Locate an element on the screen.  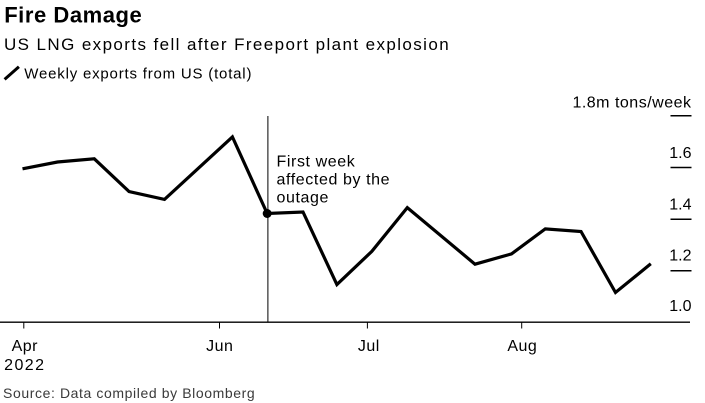
svg-text: outage is located at coordinates (303, 197).